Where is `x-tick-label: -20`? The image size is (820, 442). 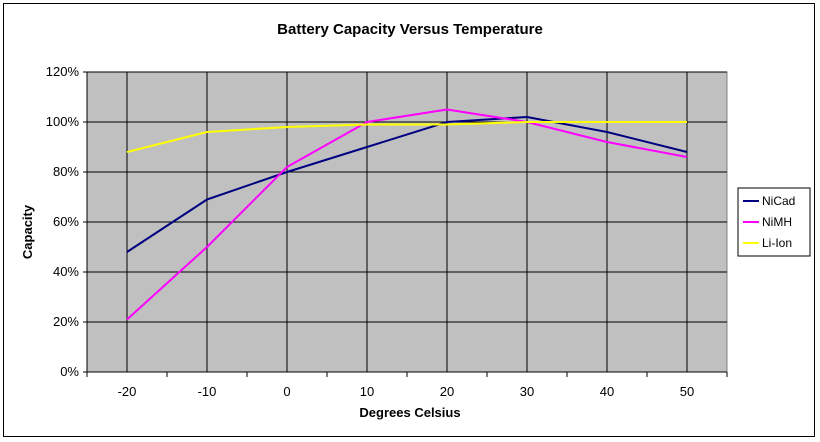
x-tick-label: -20 is located at coordinates (127, 391).